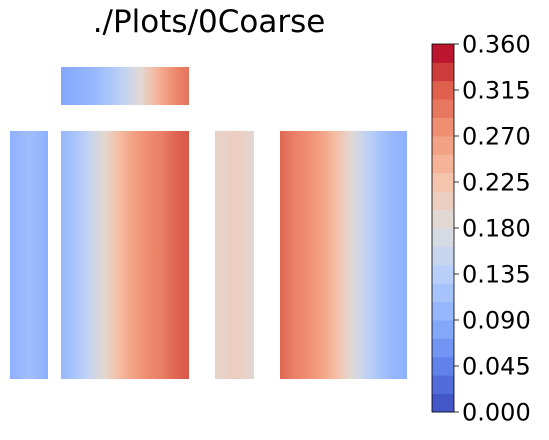 This screenshot has height=440, width=549. What do you see at coordinates (496, 137) in the screenshot?
I see `colorbar-tick-label: 0.270` at bounding box center [496, 137].